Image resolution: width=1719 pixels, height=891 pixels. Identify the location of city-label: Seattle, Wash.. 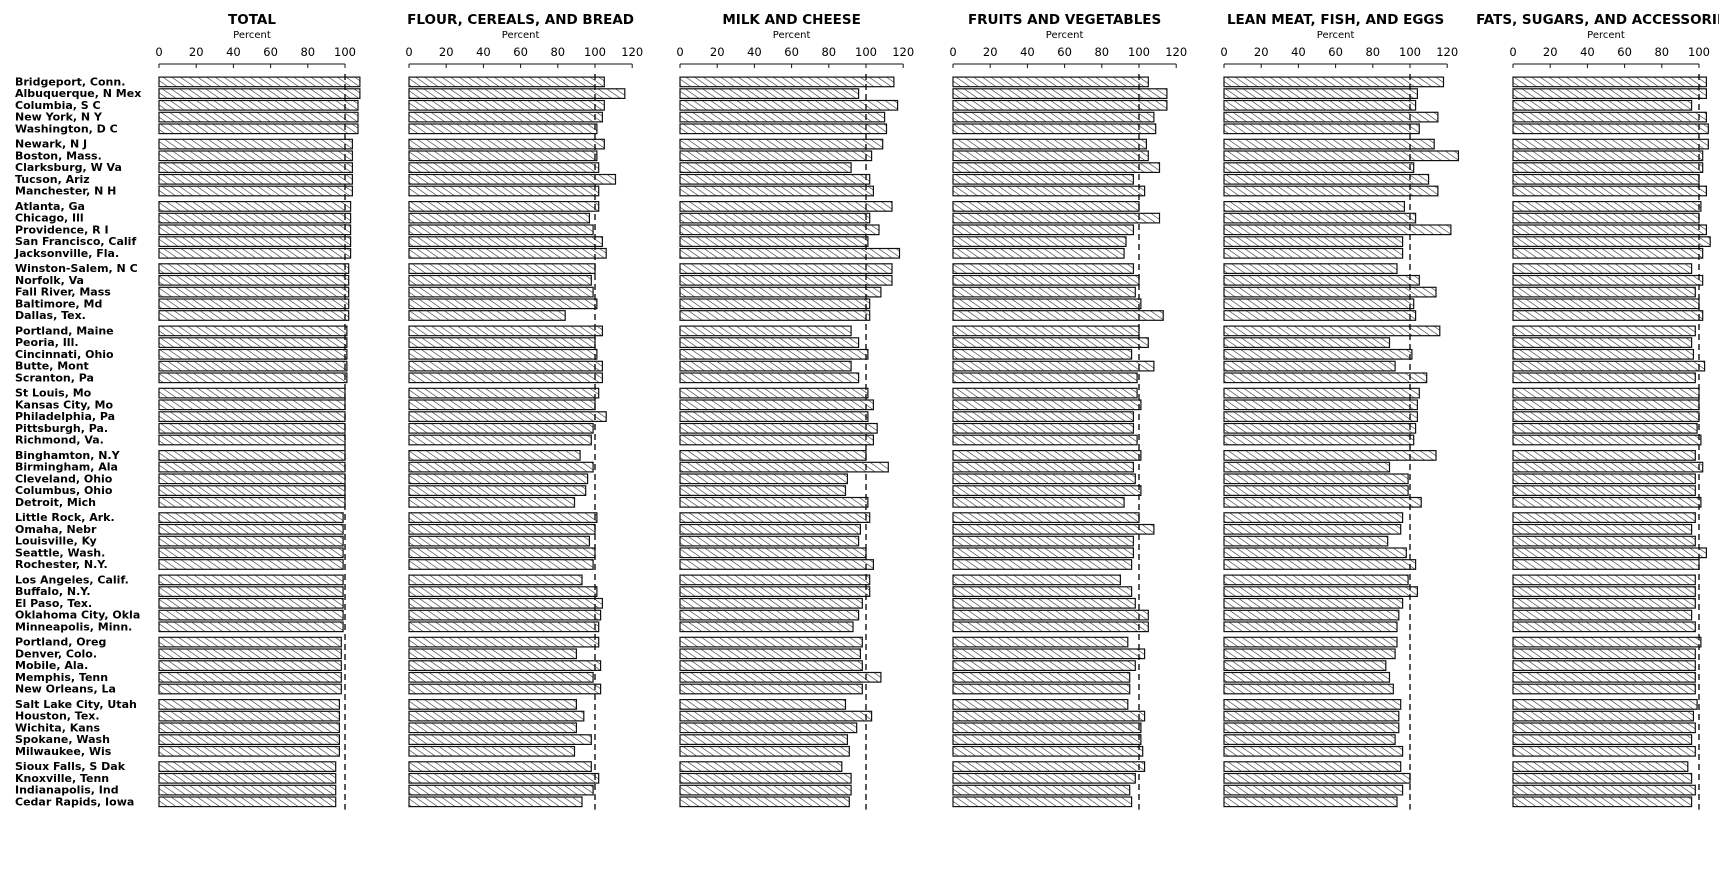
(60, 552).